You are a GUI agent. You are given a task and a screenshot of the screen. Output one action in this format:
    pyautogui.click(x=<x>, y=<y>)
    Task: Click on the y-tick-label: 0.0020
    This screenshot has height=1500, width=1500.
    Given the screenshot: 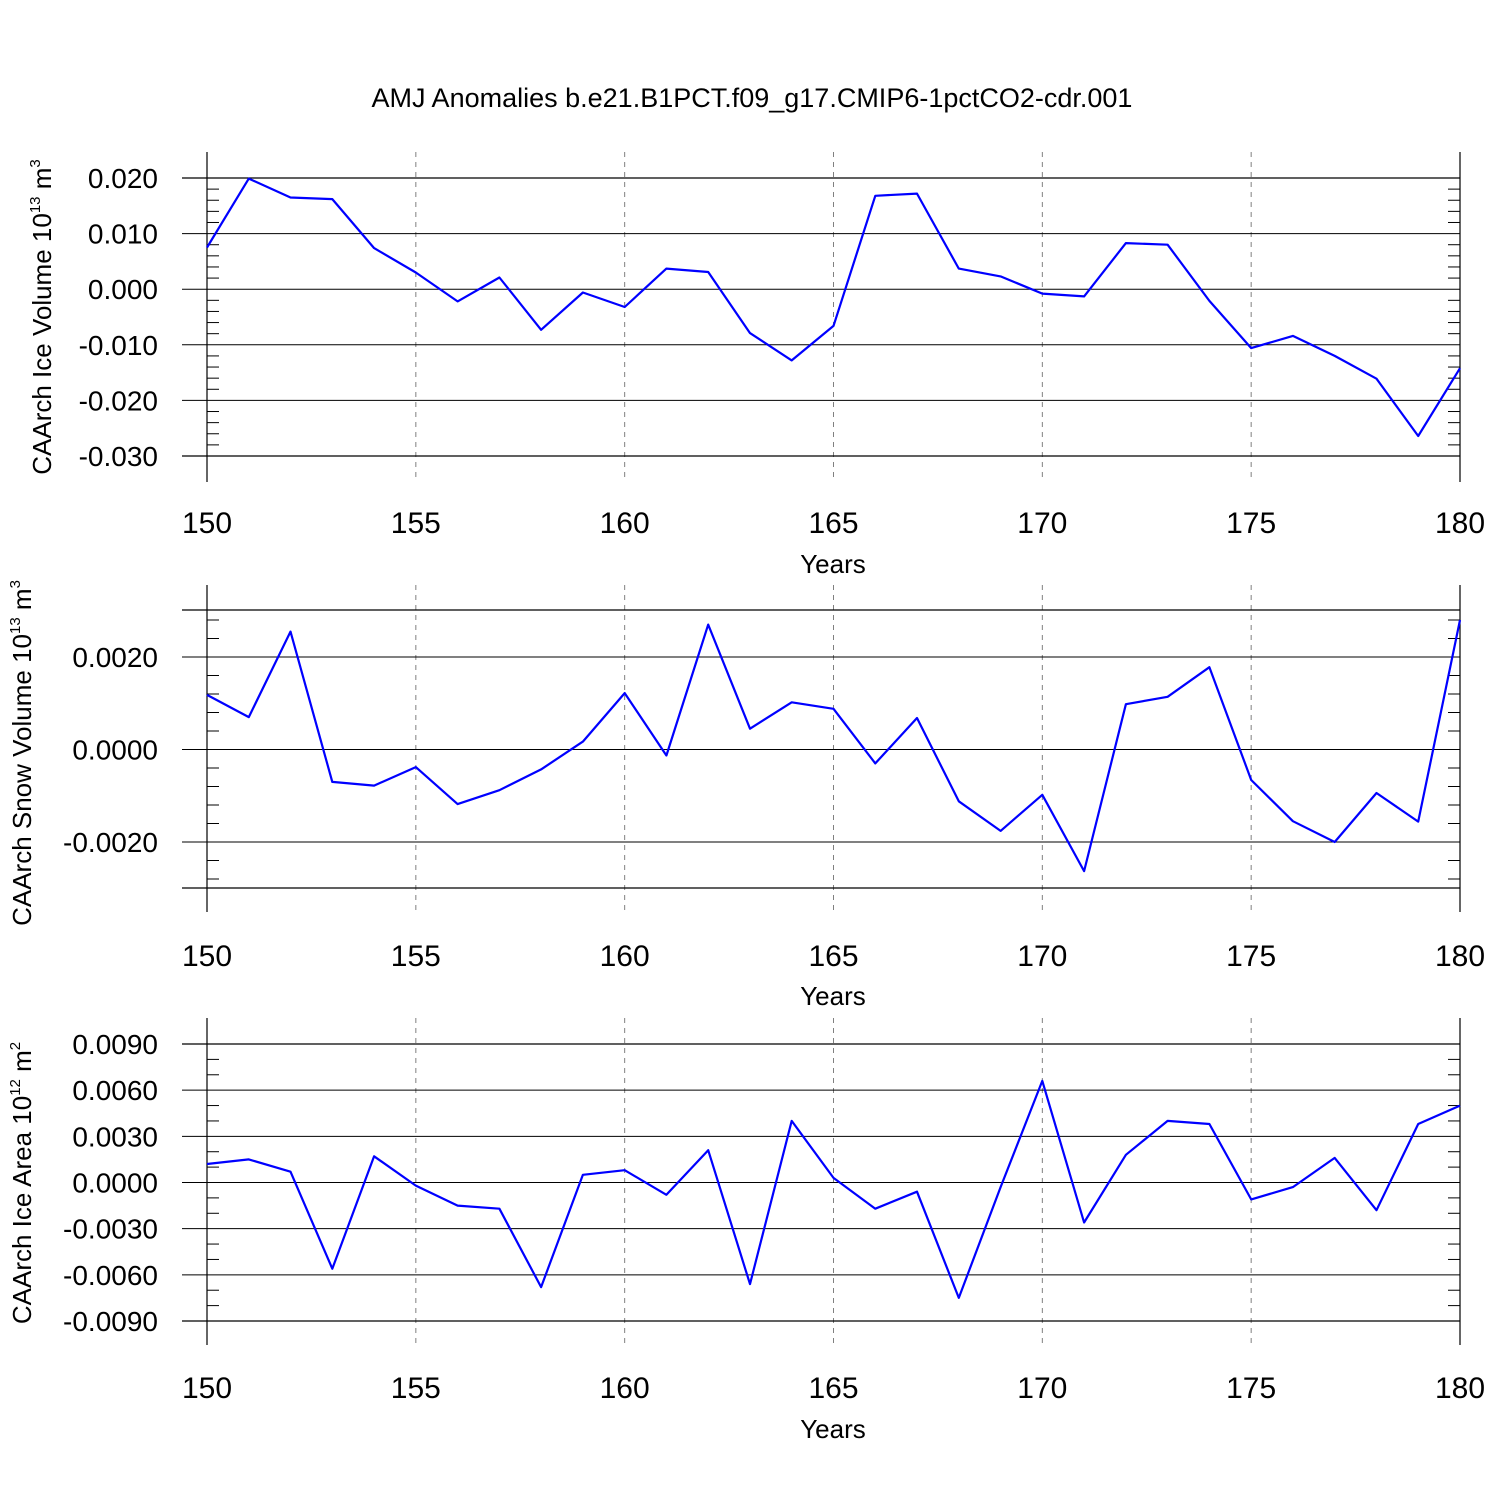 What is the action you would take?
    pyautogui.click(x=115, y=657)
    